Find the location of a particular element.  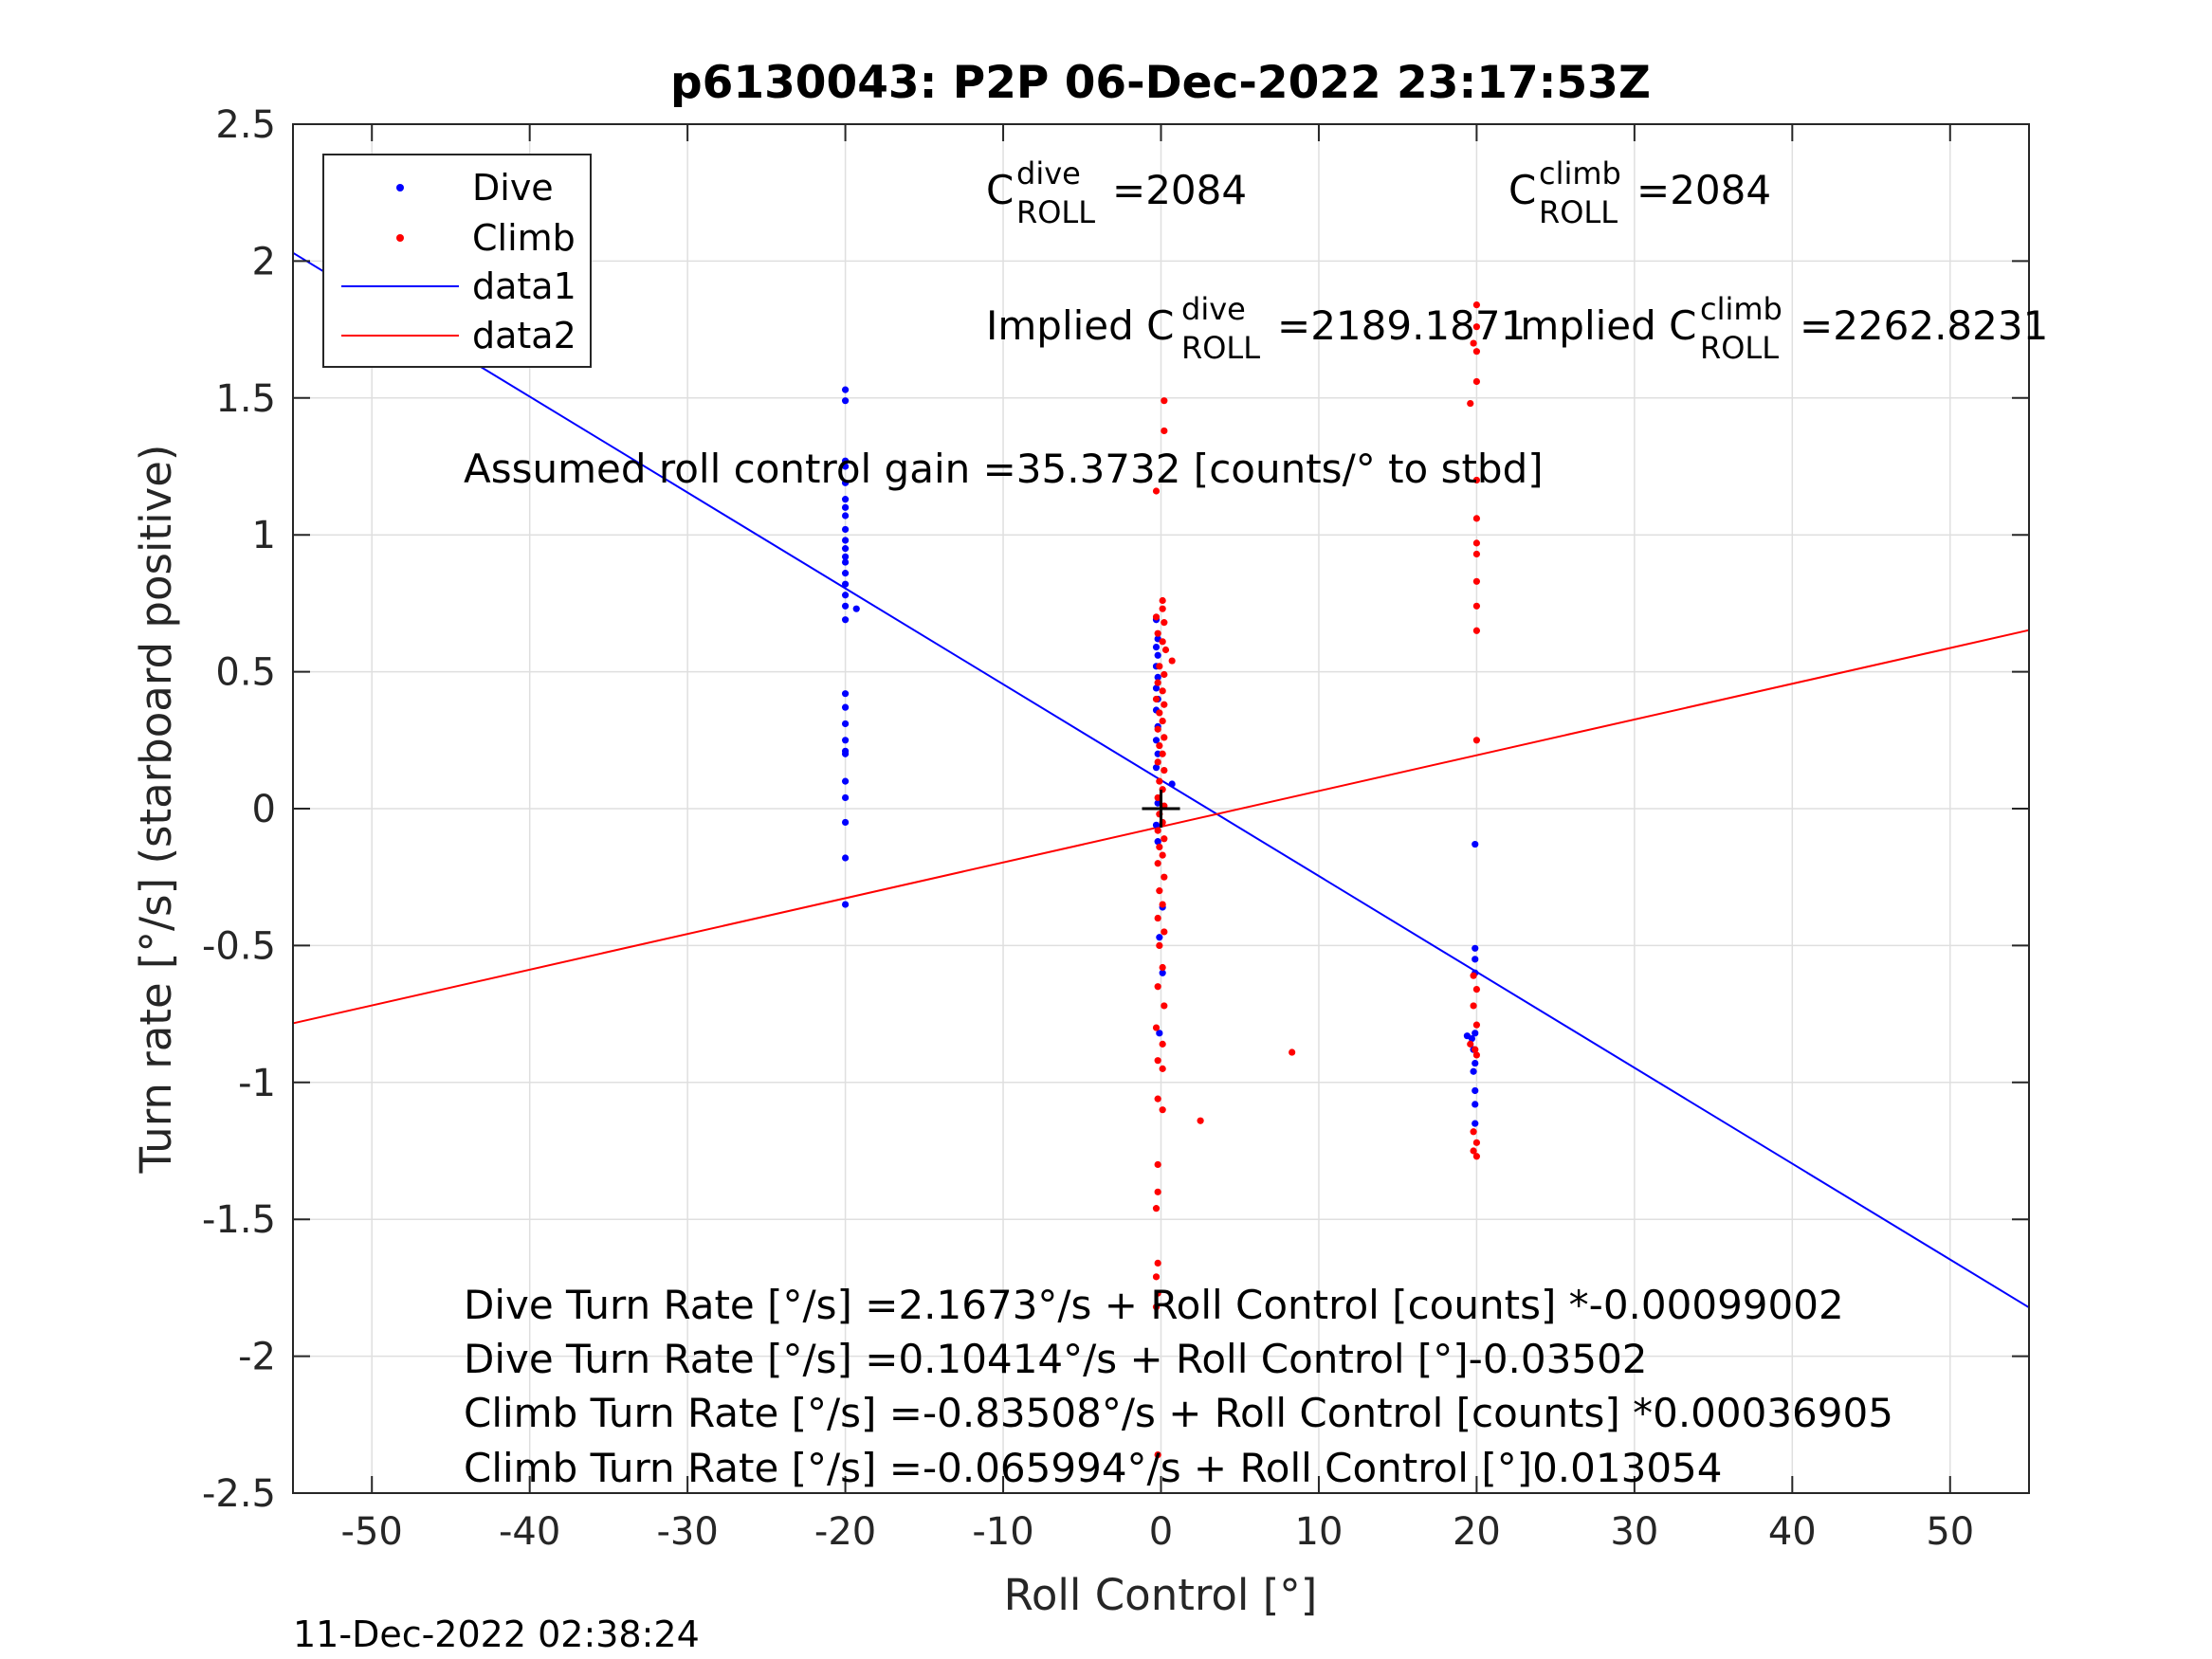

x-tick-label: 30 is located at coordinates (1634, 1532).